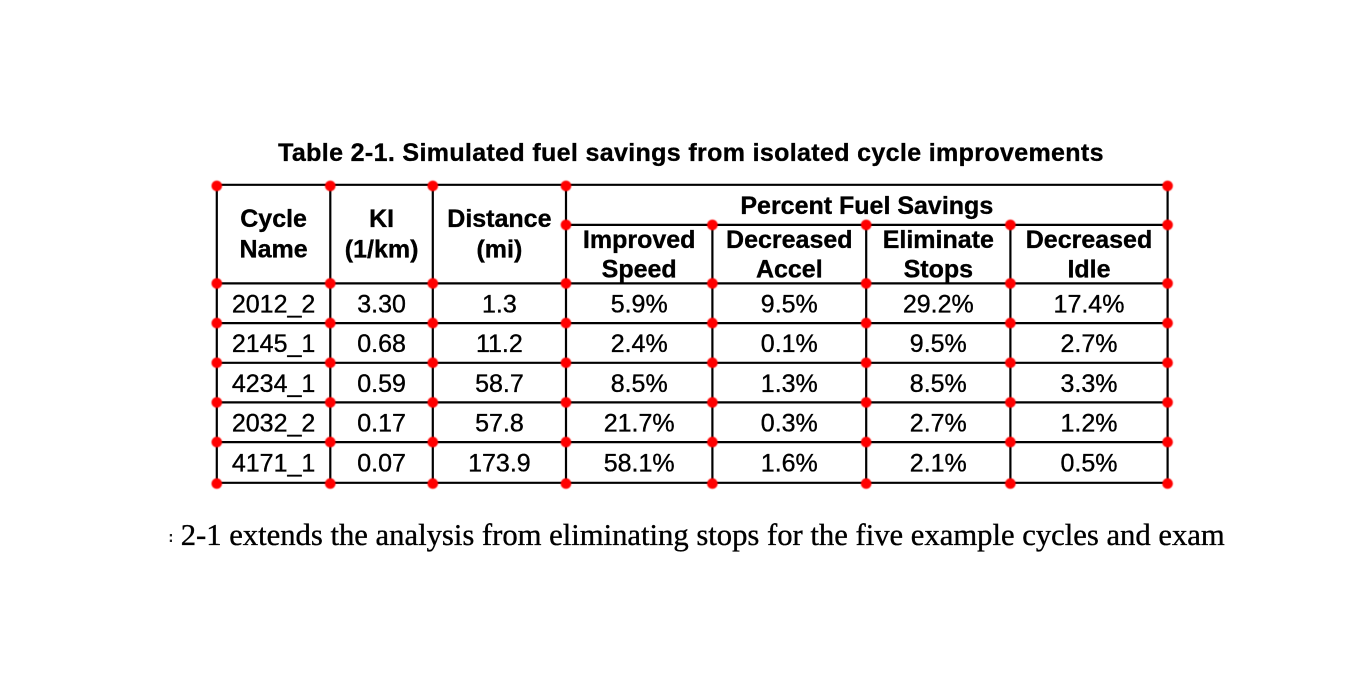  What do you see at coordinates (381, 384) in the screenshot?
I see `svg-text: 0.59` at bounding box center [381, 384].